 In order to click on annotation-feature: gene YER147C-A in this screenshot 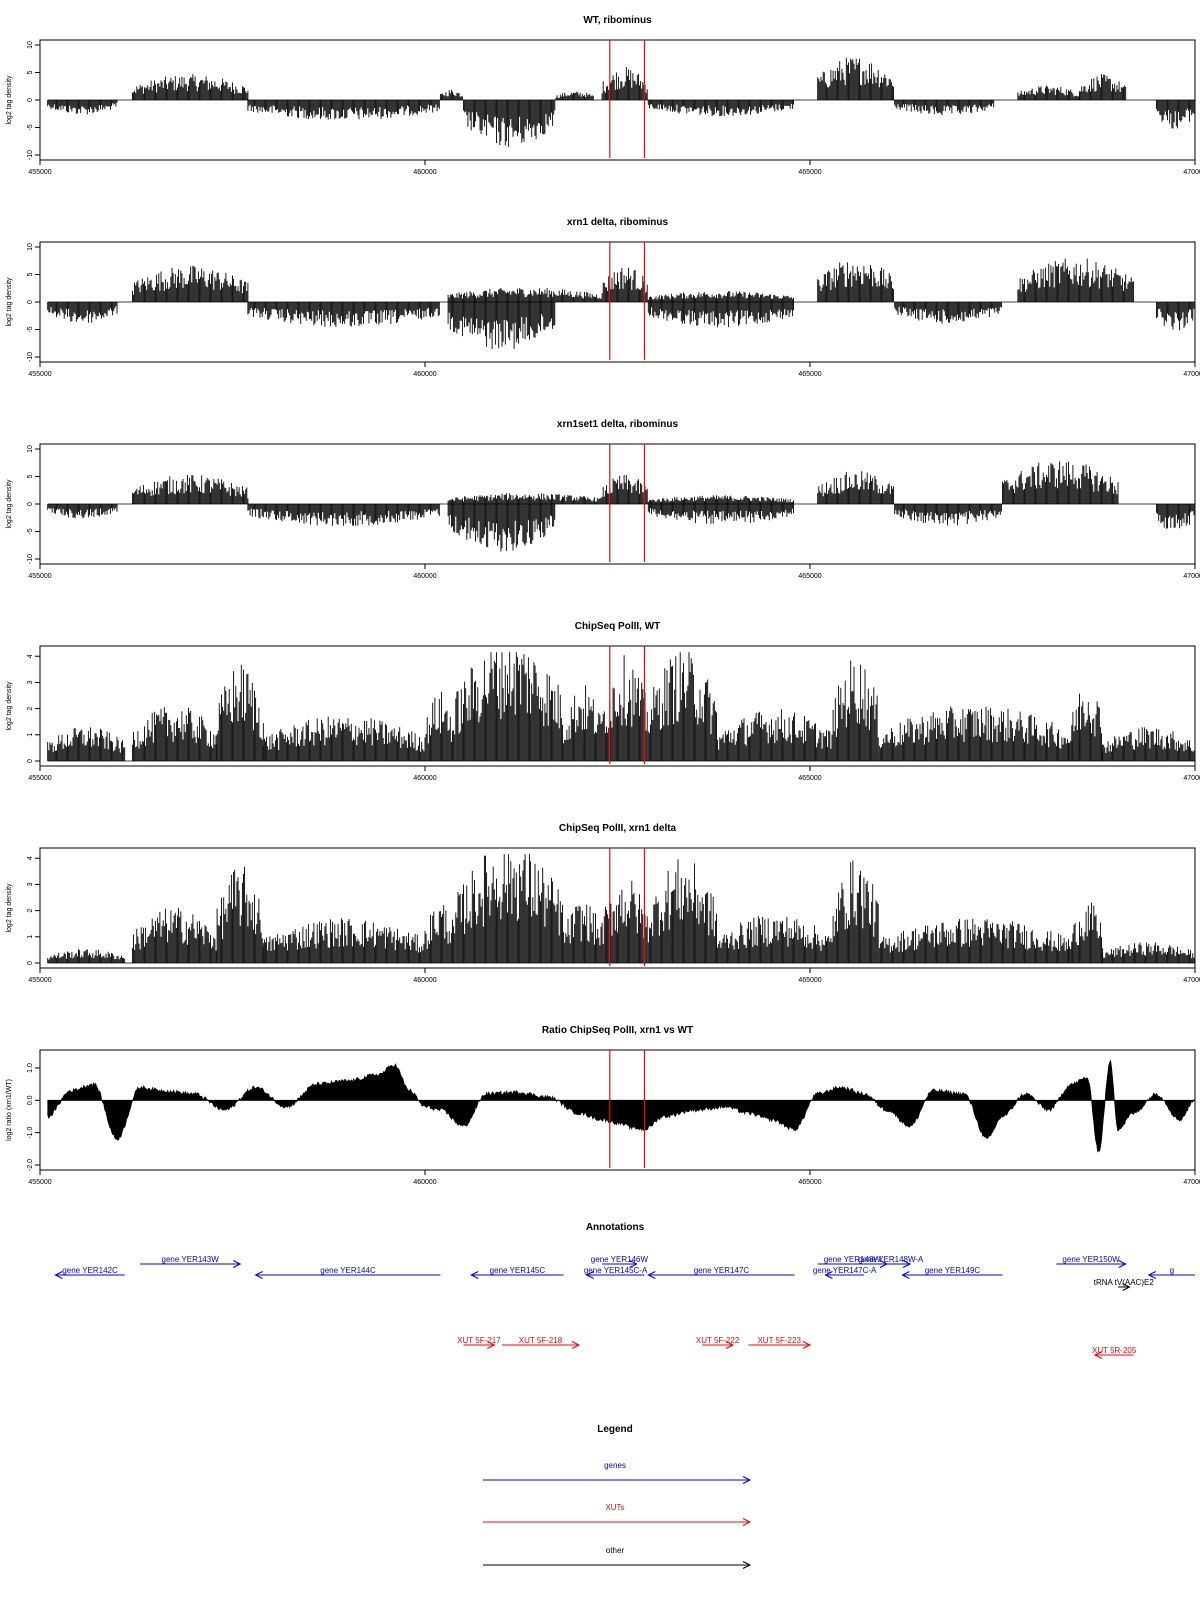, I will do `click(845, 1272)`.